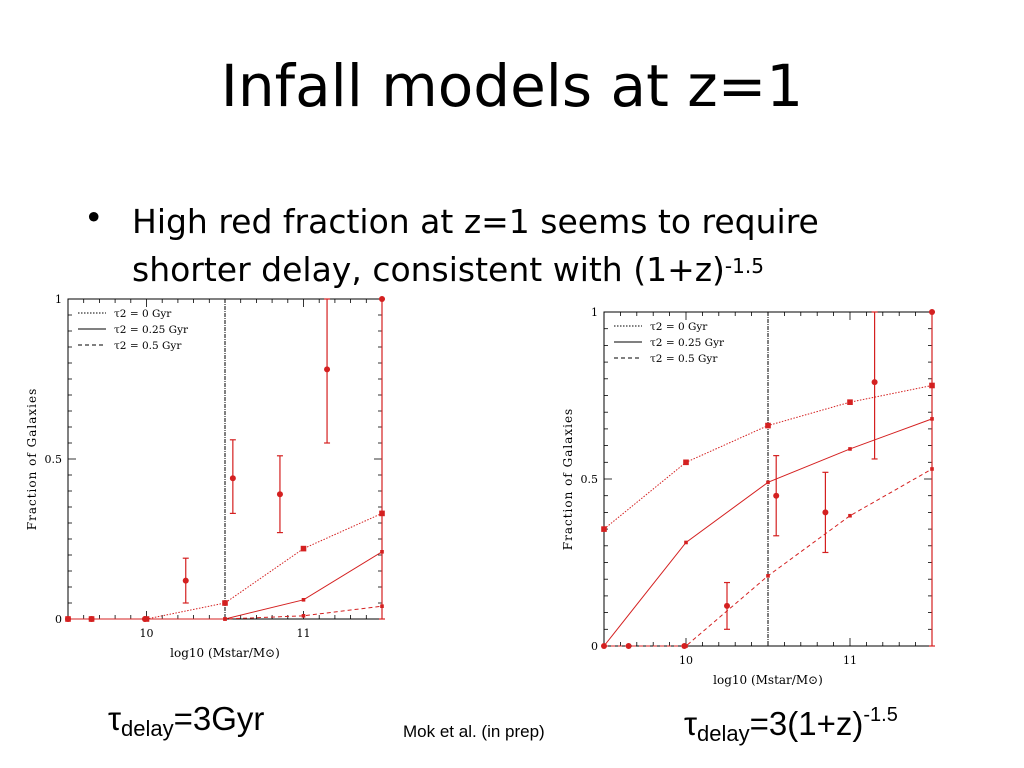 The image size is (1024, 768). I want to click on left-x-tick-label: 10, so click(147, 633).